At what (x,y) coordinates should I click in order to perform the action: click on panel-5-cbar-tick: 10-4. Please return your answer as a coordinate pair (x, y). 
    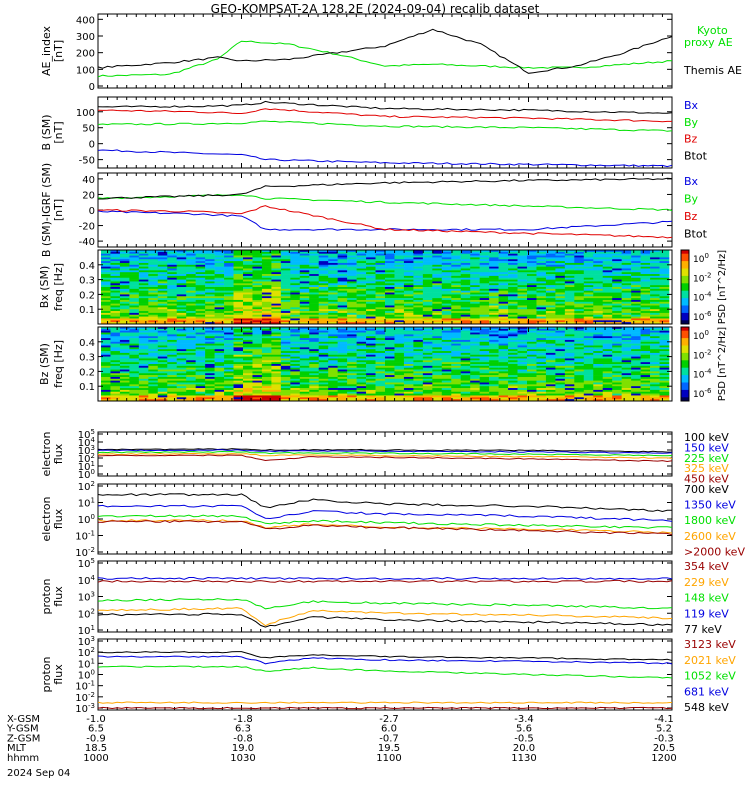
    Looking at the image, I should click on (702, 374).